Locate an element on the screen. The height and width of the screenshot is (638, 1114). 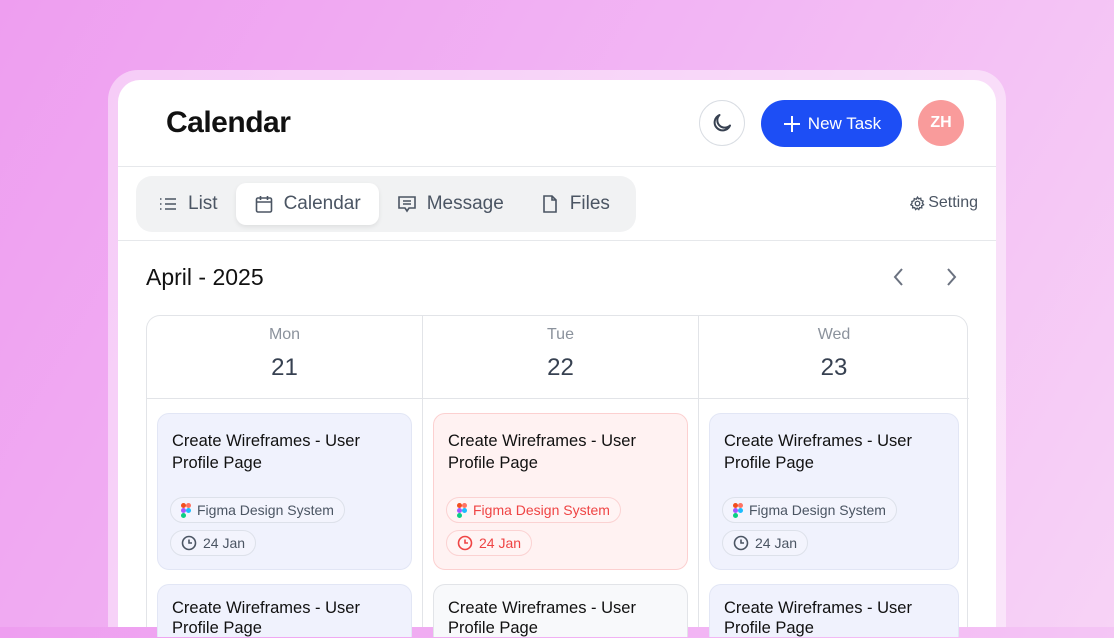
day-of-week: Mon is located at coordinates (284, 334).